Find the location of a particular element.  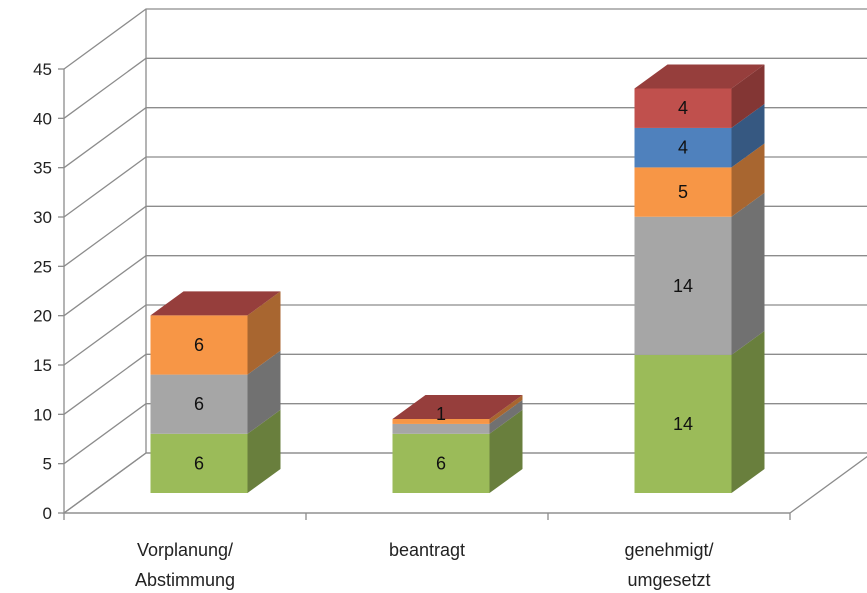

y-tick-label: 20 is located at coordinates (42, 316).